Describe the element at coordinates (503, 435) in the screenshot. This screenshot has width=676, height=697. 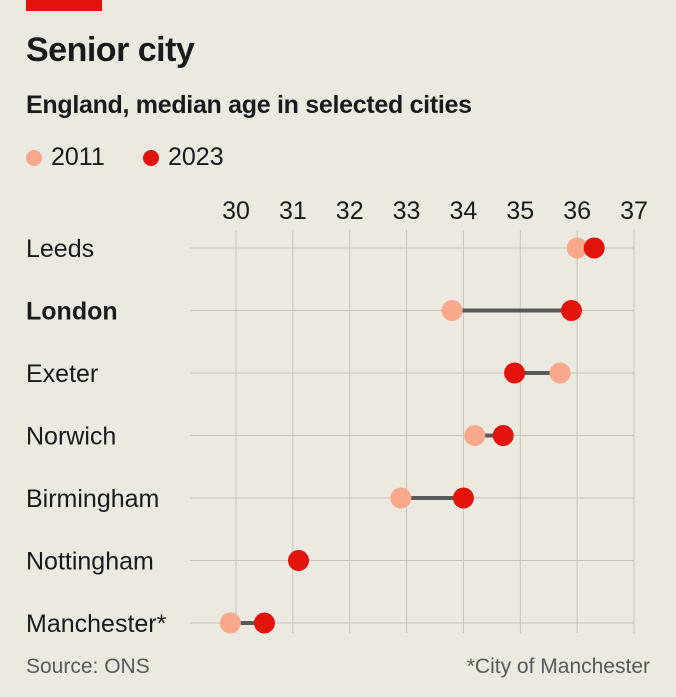
I see `dot-2023-norwich` at that location.